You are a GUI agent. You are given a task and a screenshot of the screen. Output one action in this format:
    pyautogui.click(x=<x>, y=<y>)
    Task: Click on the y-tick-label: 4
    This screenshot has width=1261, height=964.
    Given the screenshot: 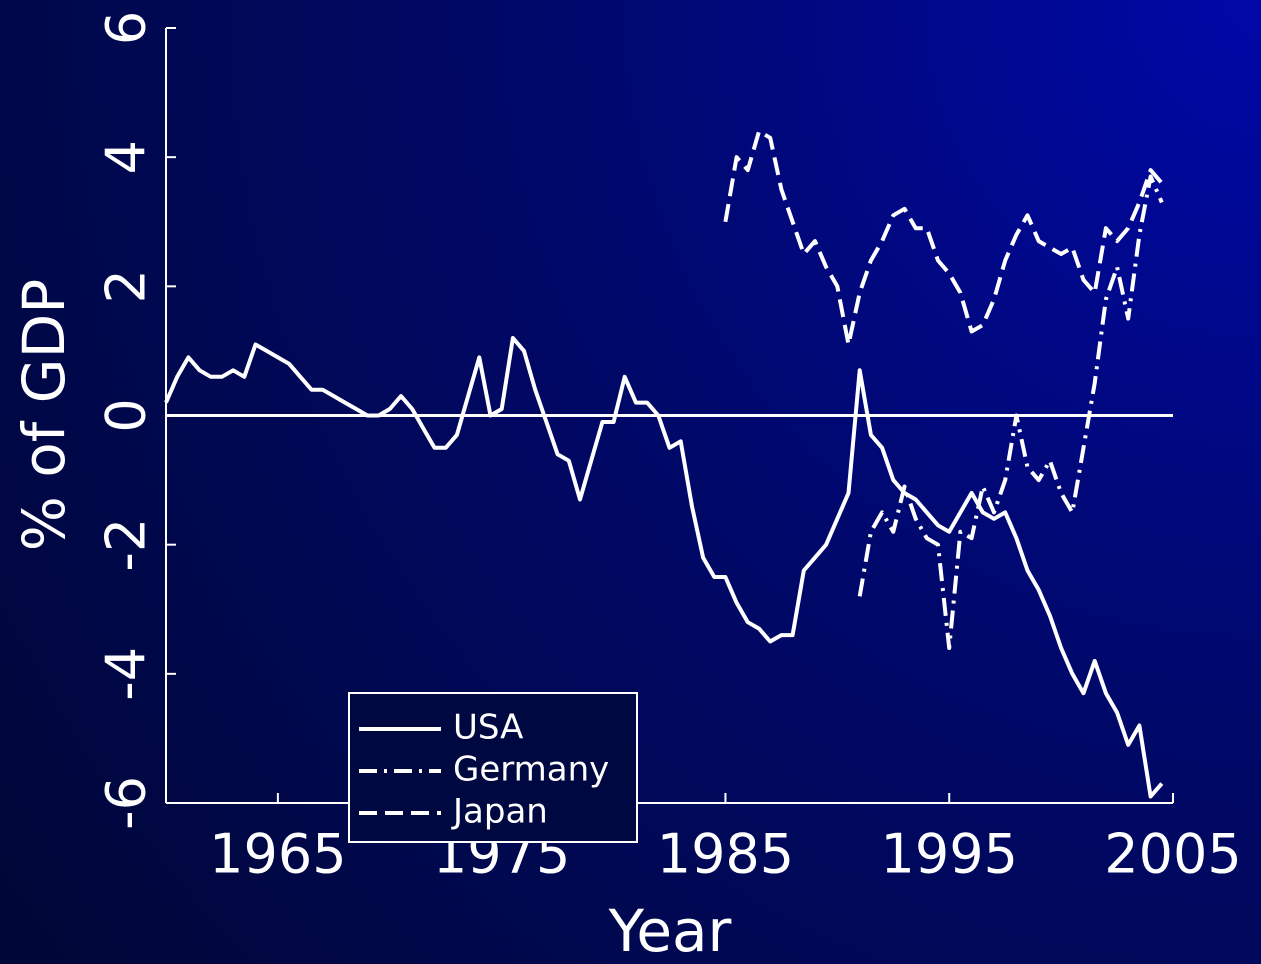 What is the action you would take?
    pyautogui.click(x=126, y=157)
    